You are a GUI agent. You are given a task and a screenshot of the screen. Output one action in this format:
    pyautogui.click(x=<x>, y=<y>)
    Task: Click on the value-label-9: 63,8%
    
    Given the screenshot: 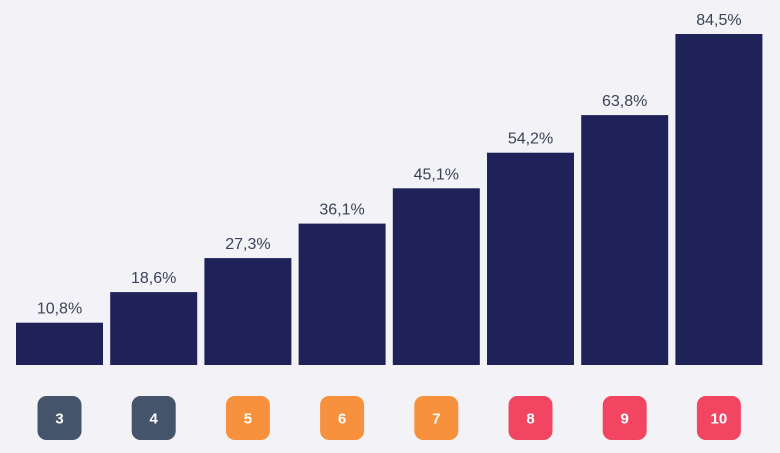 What is the action you would take?
    pyautogui.click(x=624, y=101)
    